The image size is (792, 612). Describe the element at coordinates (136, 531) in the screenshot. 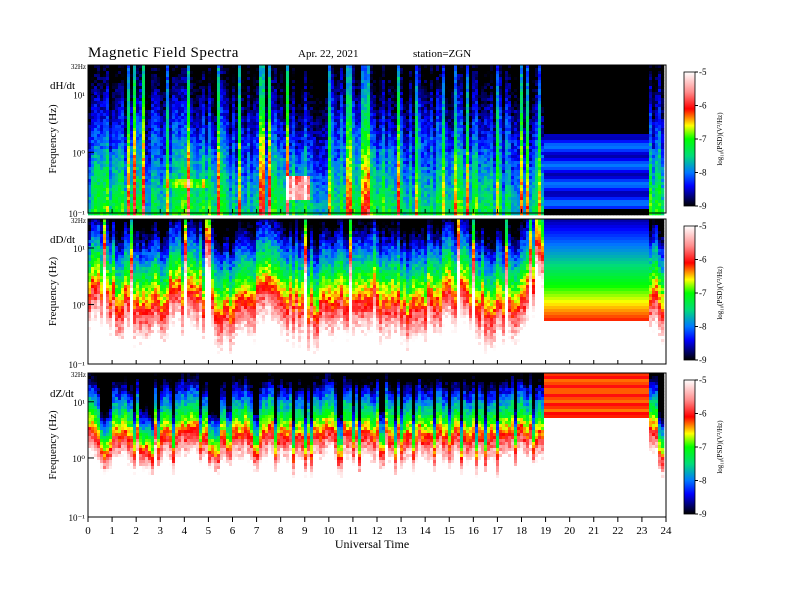

I see `x-tick-label: 2` at that location.